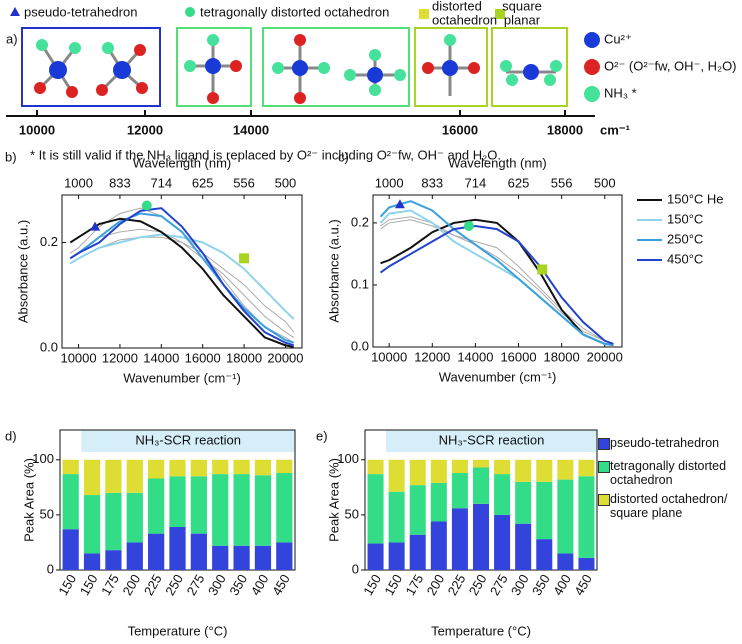  I want to click on plot-frame, so click(497, 271).